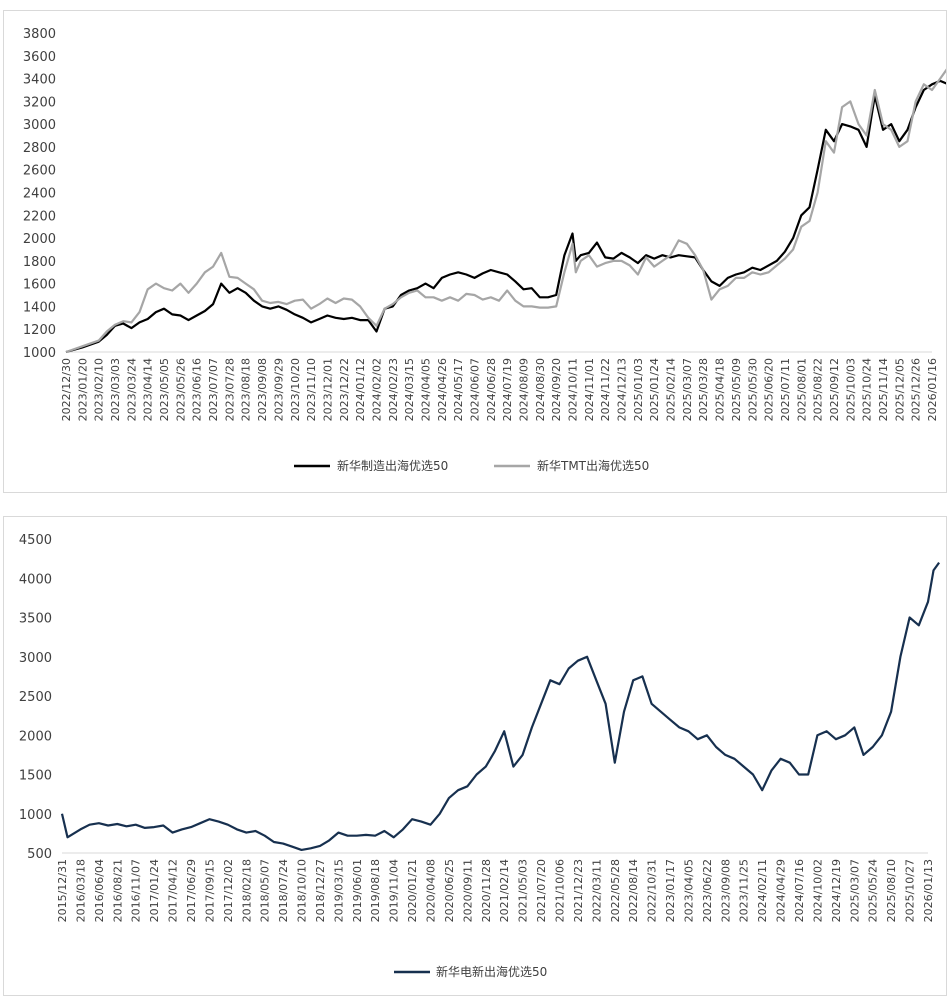 Image resolution: width=952 pixels, height=999 pixels. Describe the element at coordinates (115, 389) in the screenshot. I see `x-tick-label: 2023/03/03` at that location.